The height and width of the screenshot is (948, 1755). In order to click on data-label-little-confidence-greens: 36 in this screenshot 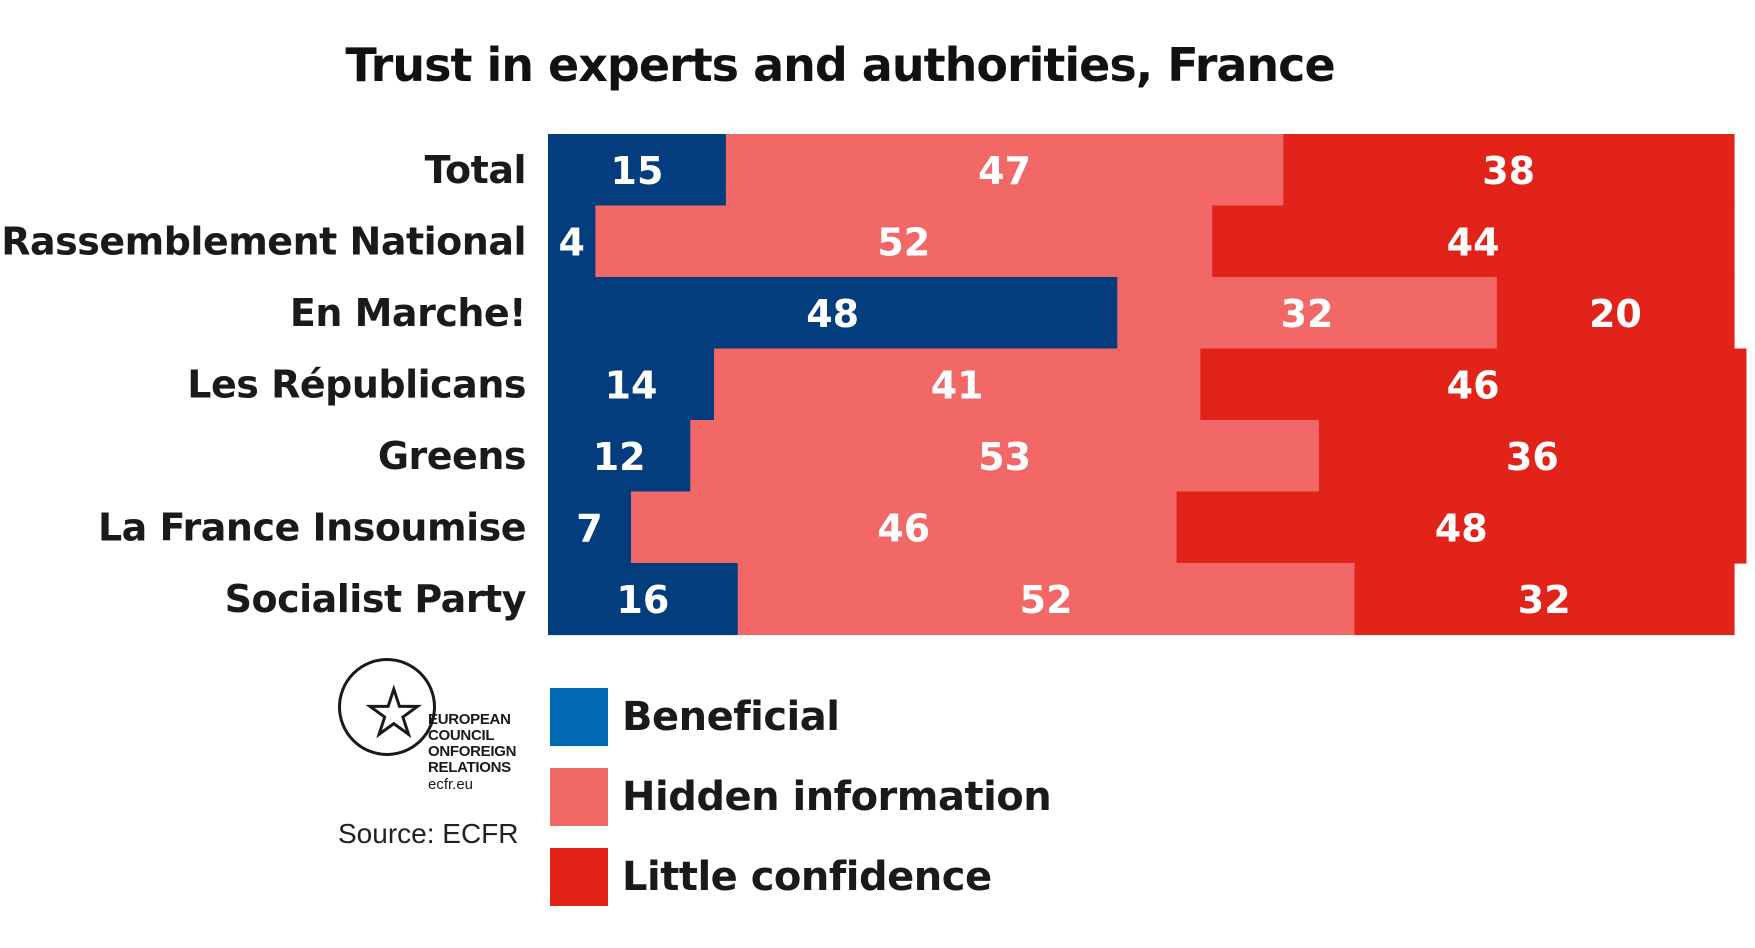, I will do `click(1532, 457)`.